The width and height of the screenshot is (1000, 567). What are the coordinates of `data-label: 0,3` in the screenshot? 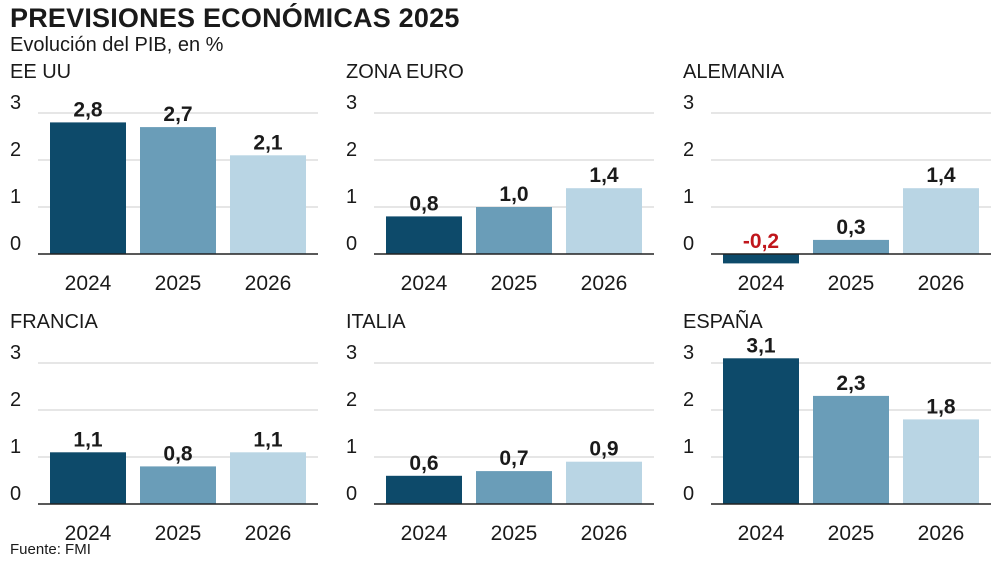 It's located at (850, 227).